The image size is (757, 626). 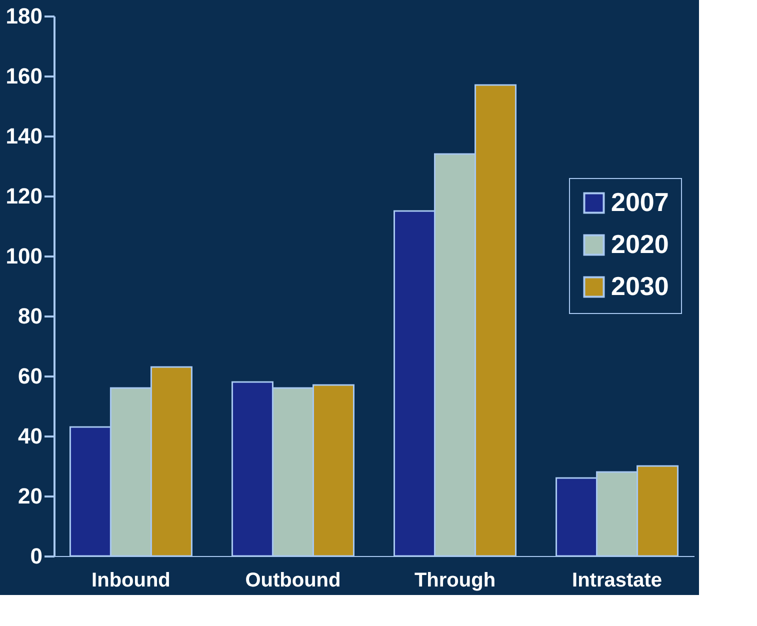 I want to click on y-tick-label: 40, so click(x=30, y=436).